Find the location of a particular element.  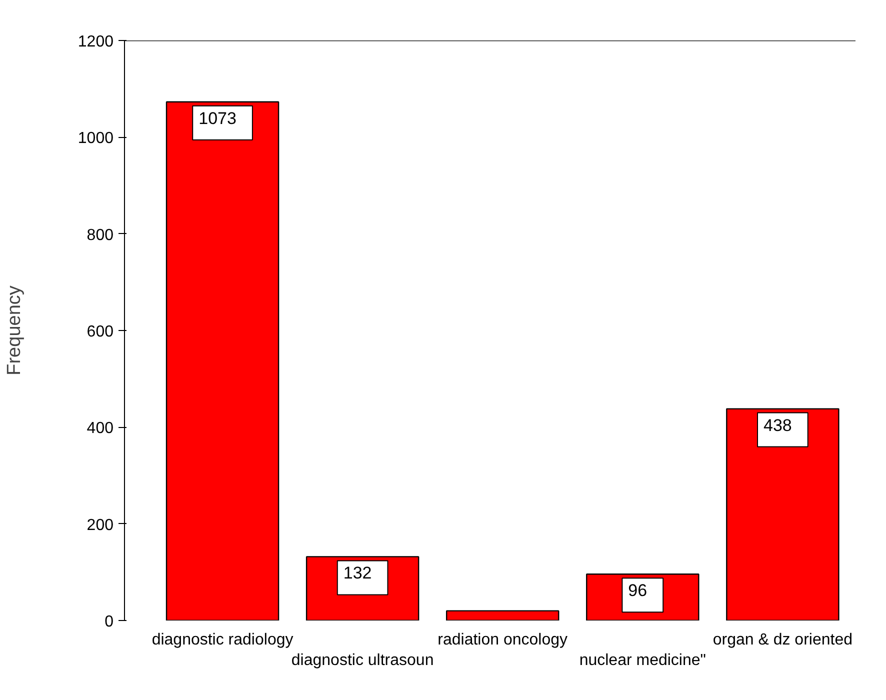

x-tick-label: diagnostic radiology is located at coordinates (223, 640).